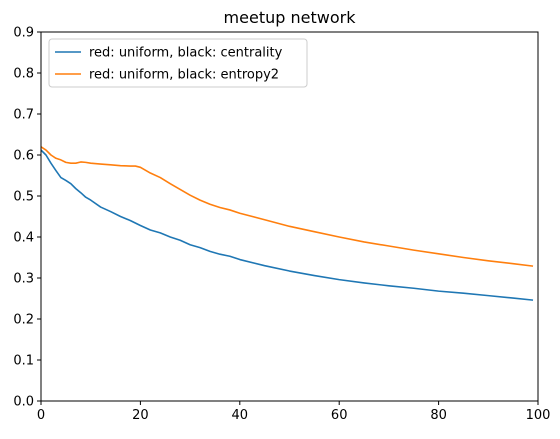 The width and height of the screenshot is (560, 439). Describe the element at coordinates (184, 75) in the screenshot. I see `legend-label-2: red: uniform, black: entropy2` at that location.